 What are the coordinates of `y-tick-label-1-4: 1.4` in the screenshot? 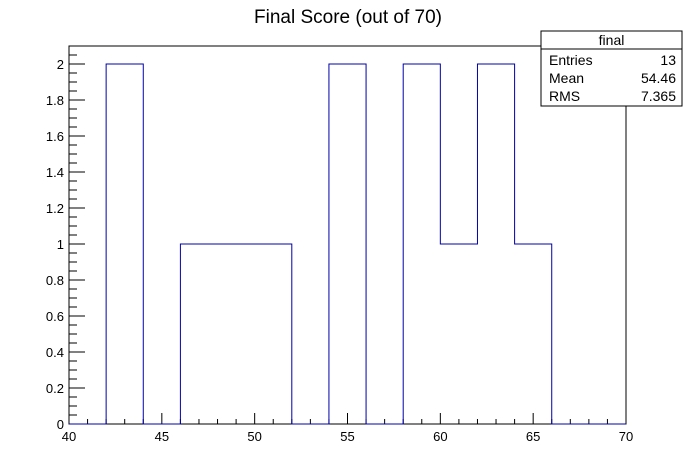 It's located at (55, 172).